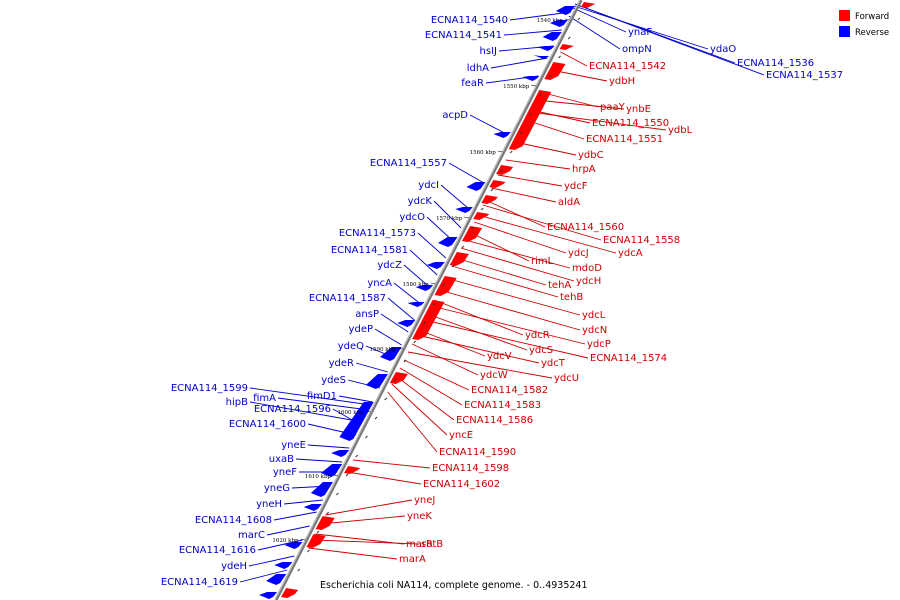 Image resolution: width=900 pixels, height=600 pixels. What do you see at coordinates (428, 185) in the screenshot?
I see `gene-label-ydci: ydcI` at bounding box center [428, 185].